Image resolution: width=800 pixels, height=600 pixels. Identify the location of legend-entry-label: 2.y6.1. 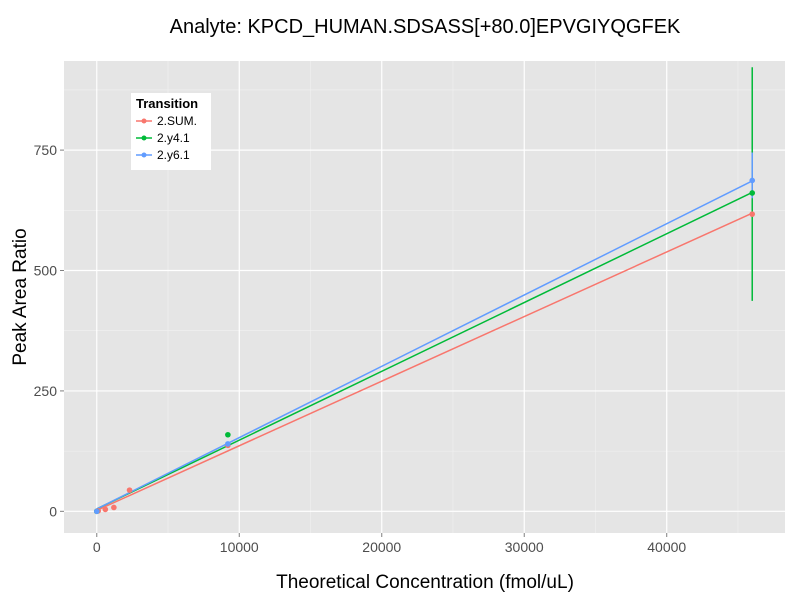
(173, 155).